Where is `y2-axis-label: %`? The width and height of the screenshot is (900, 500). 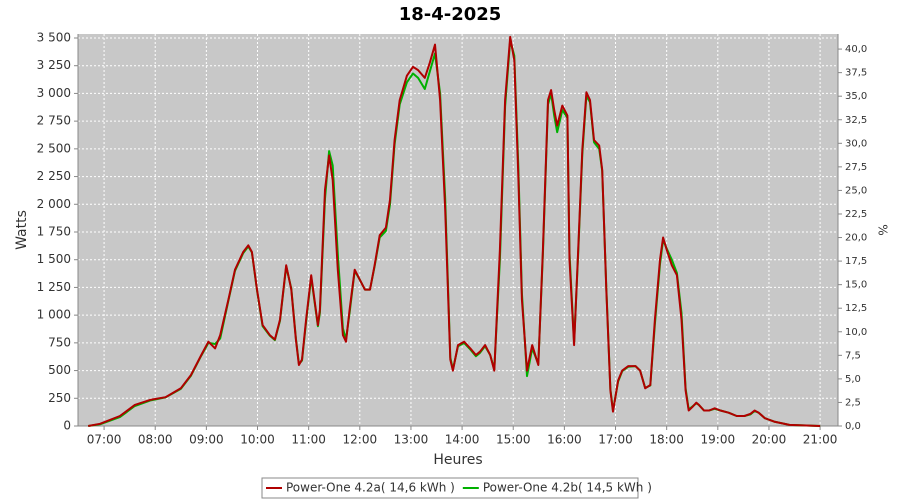
y2-axis-label: % is located at coordinates (883, 229).